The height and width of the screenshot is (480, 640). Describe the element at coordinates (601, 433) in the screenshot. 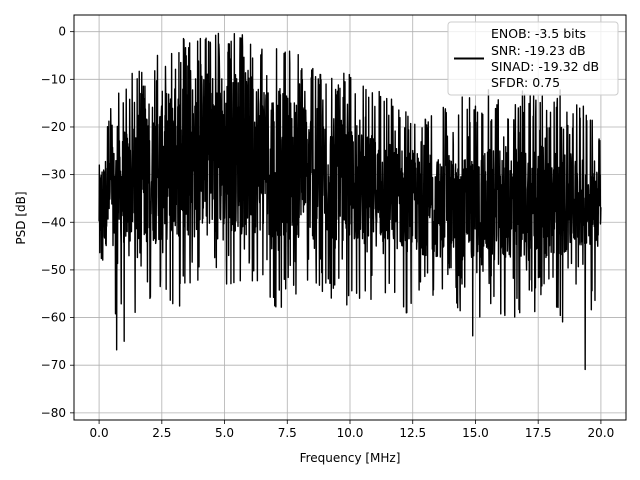

I see `x-tick-label-8: 20.0` at that location.